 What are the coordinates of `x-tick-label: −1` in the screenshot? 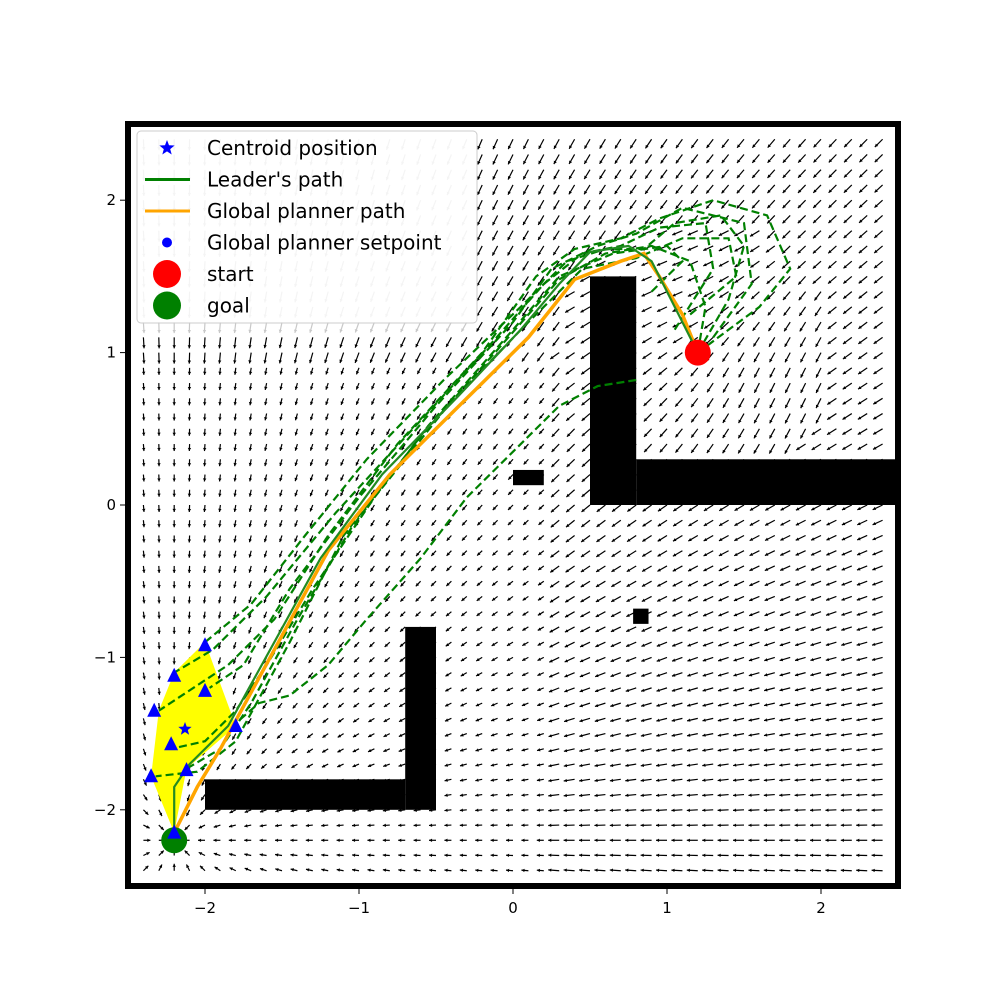 It's located at (359, 908).